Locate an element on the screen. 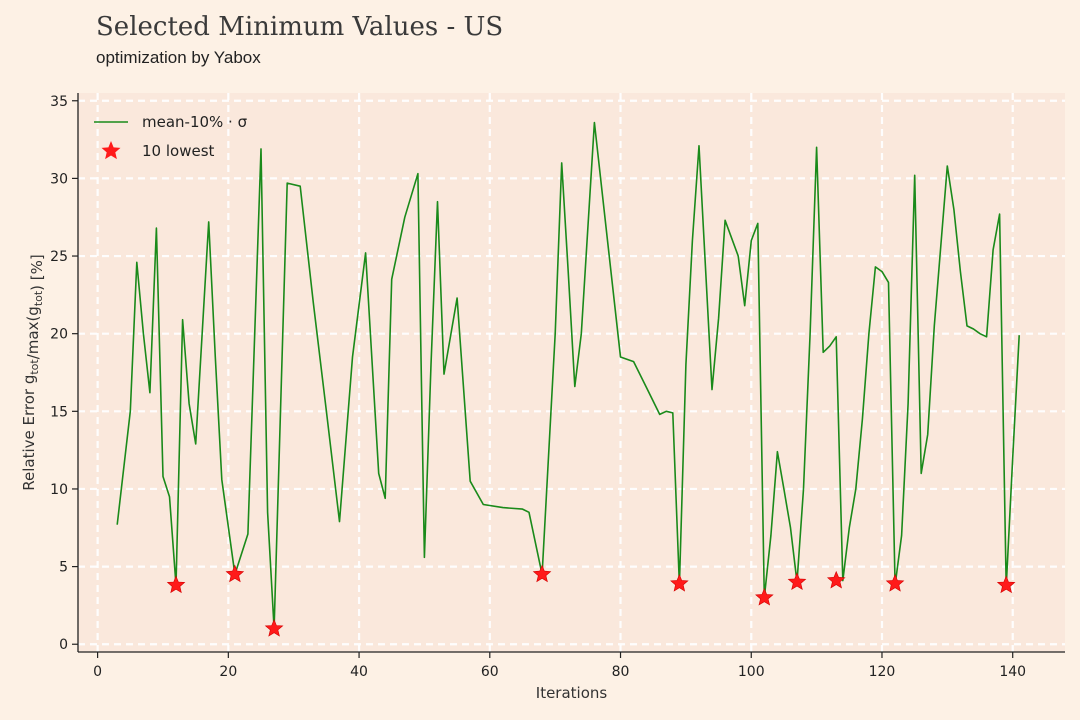 The image size is (1080, 720). legend-star-swatch is located at coordinates (111, 150).